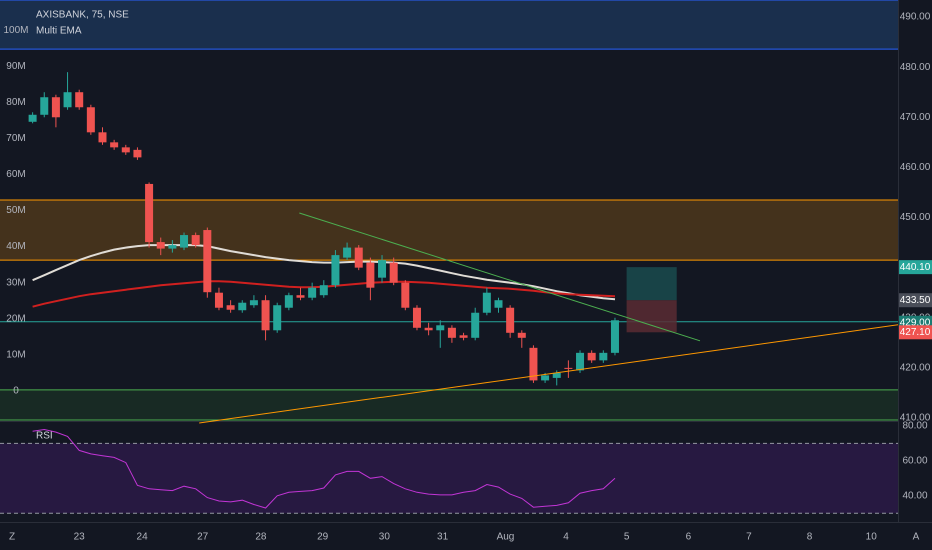  Describe the element at coordinates (915, 368) in the screenshot. I see `y-tick-label: 420.00` at that location.